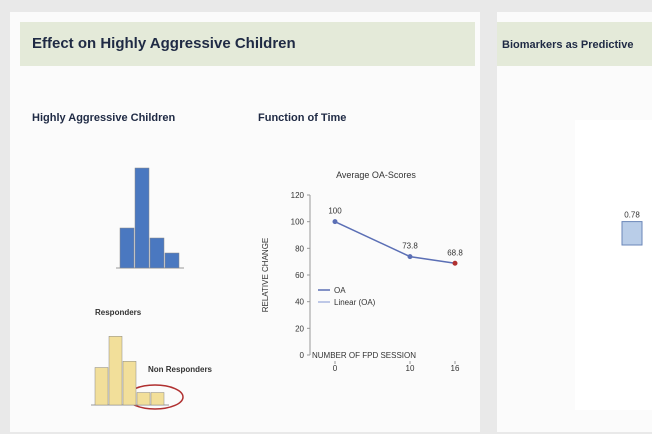 The width and height of the screenshot is (652, 439). What do you see at coordinates (299, 302) in the screenshot?
I see `y-tick-label: 40` at bounding box center [299, 302].